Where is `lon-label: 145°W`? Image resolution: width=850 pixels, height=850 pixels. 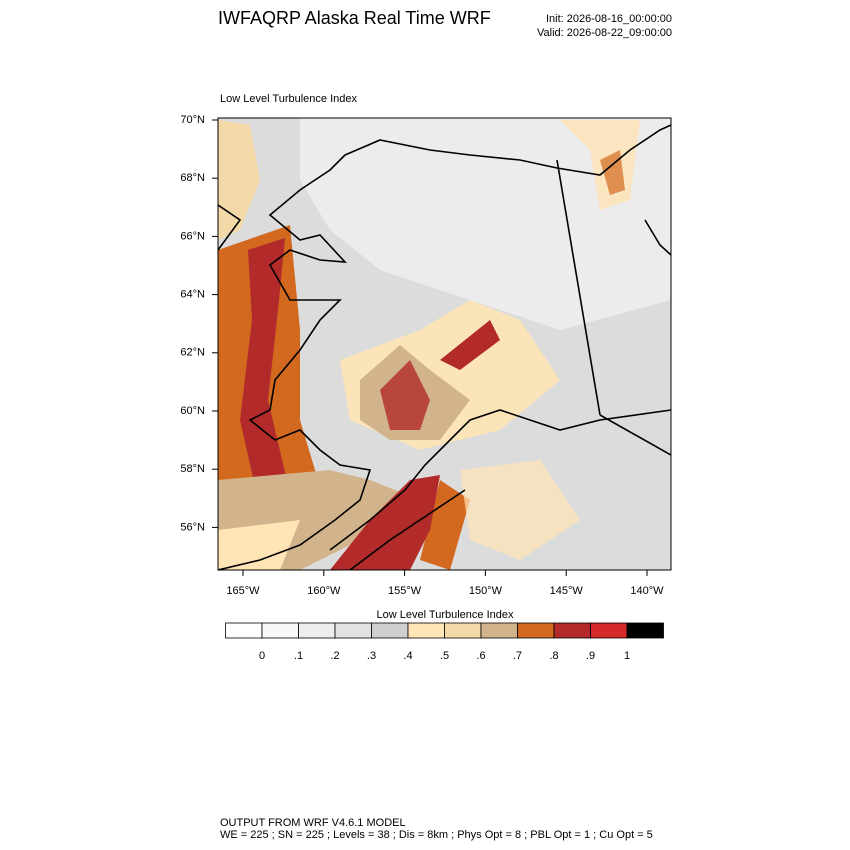 lon-label: 145°W is located at coordinates (567, 591).